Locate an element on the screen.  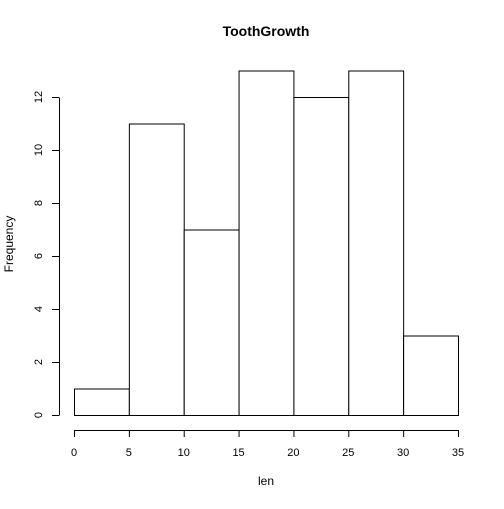
y-tick-label-5: 10 is located at coordinates (39, 150).